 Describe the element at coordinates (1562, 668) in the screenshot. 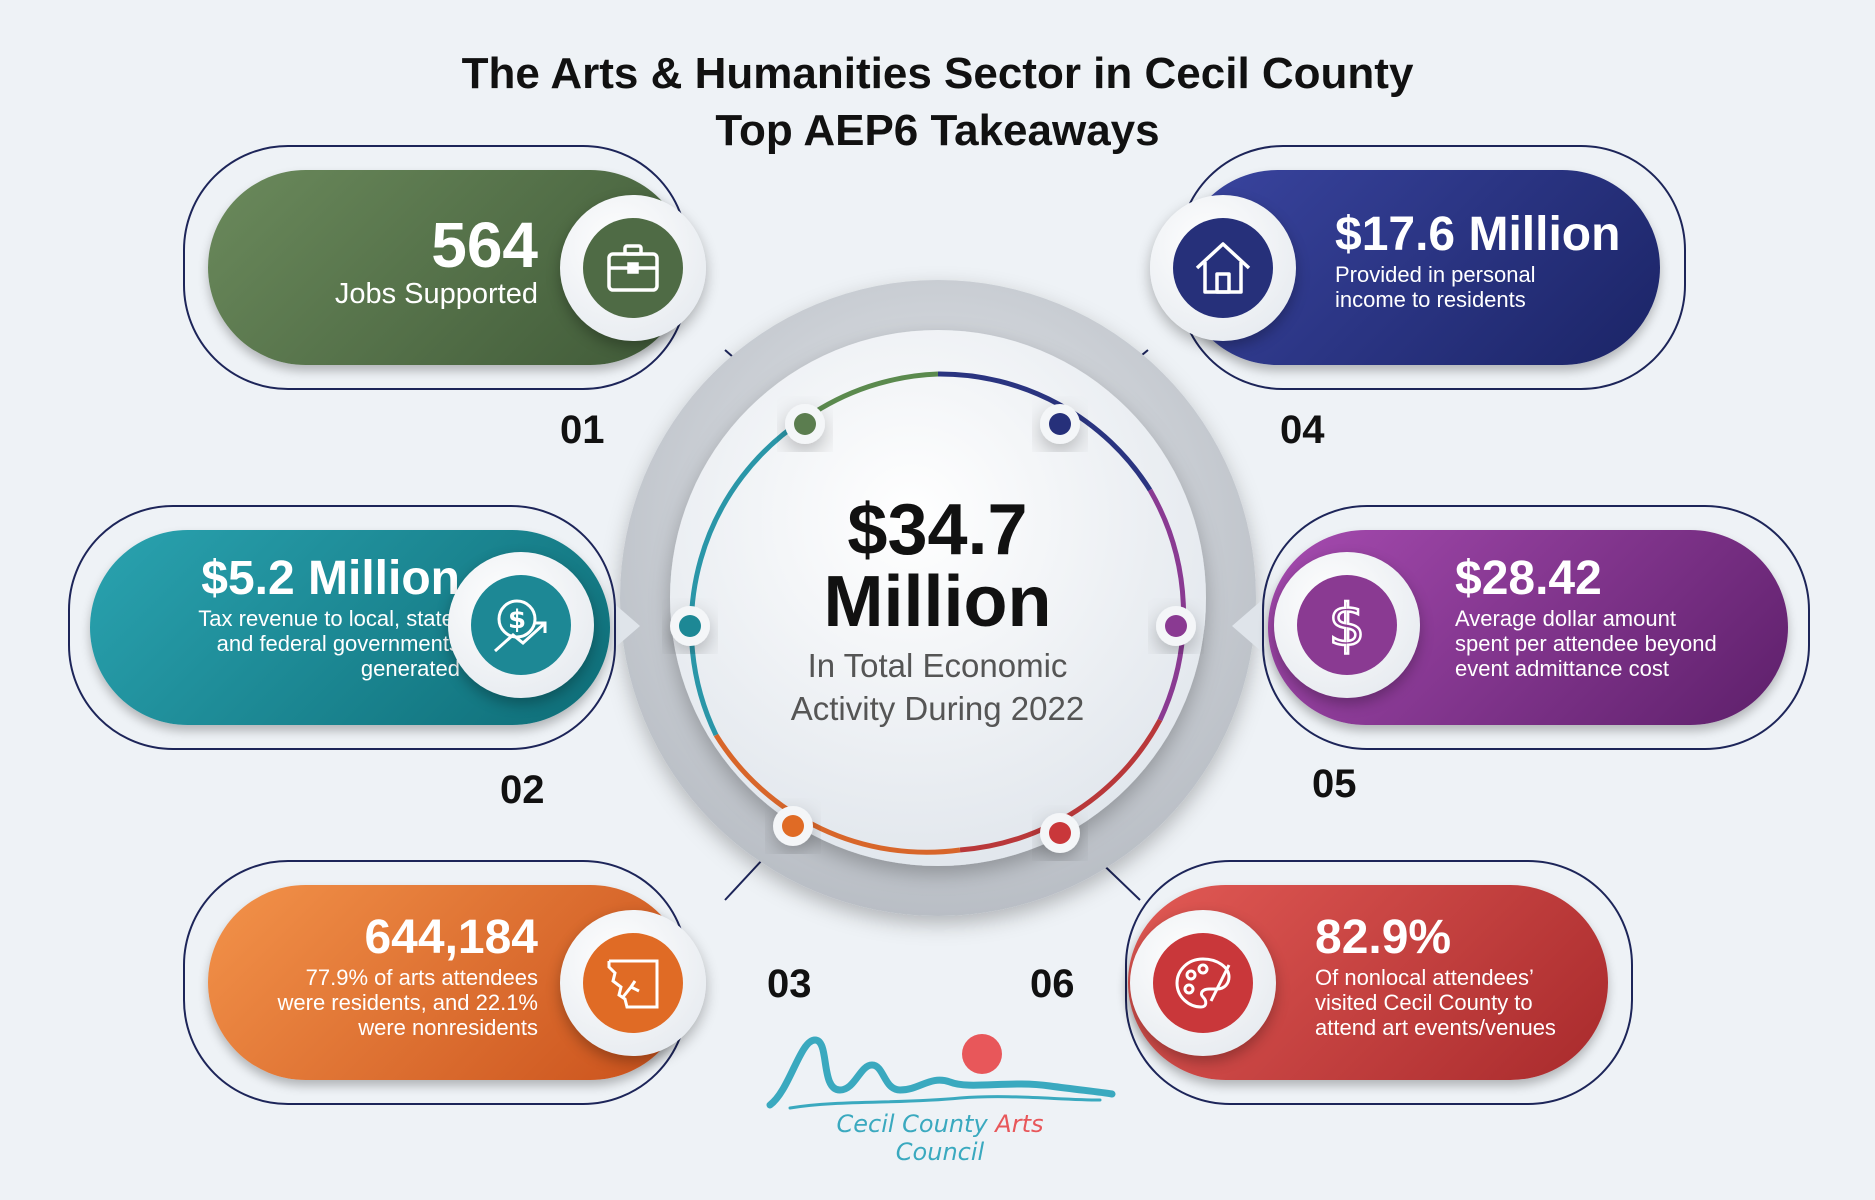

I see `takeaway-desc-line: event admittance cost` at that location.